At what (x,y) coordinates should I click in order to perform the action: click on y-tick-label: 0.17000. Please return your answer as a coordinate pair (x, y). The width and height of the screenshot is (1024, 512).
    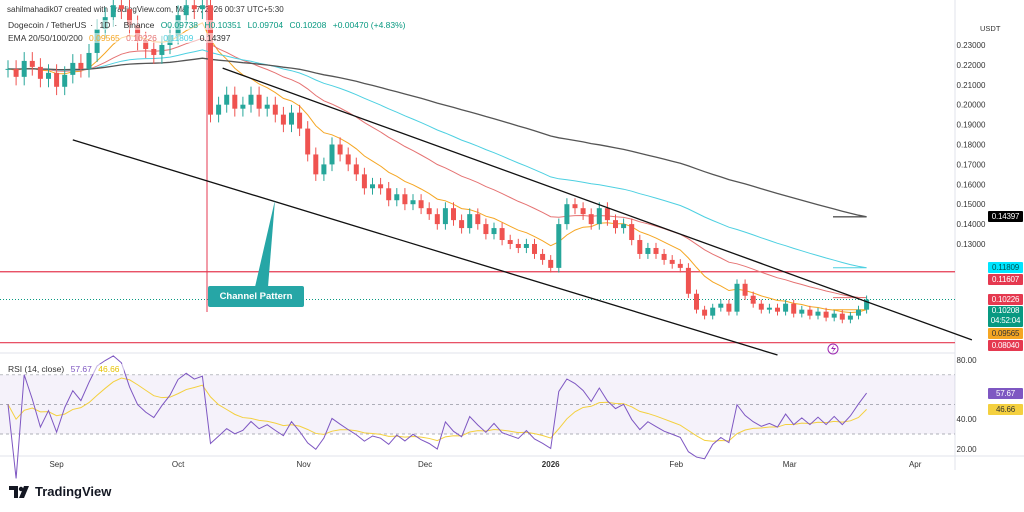
    Looking at the image, I should click on (971, 164).